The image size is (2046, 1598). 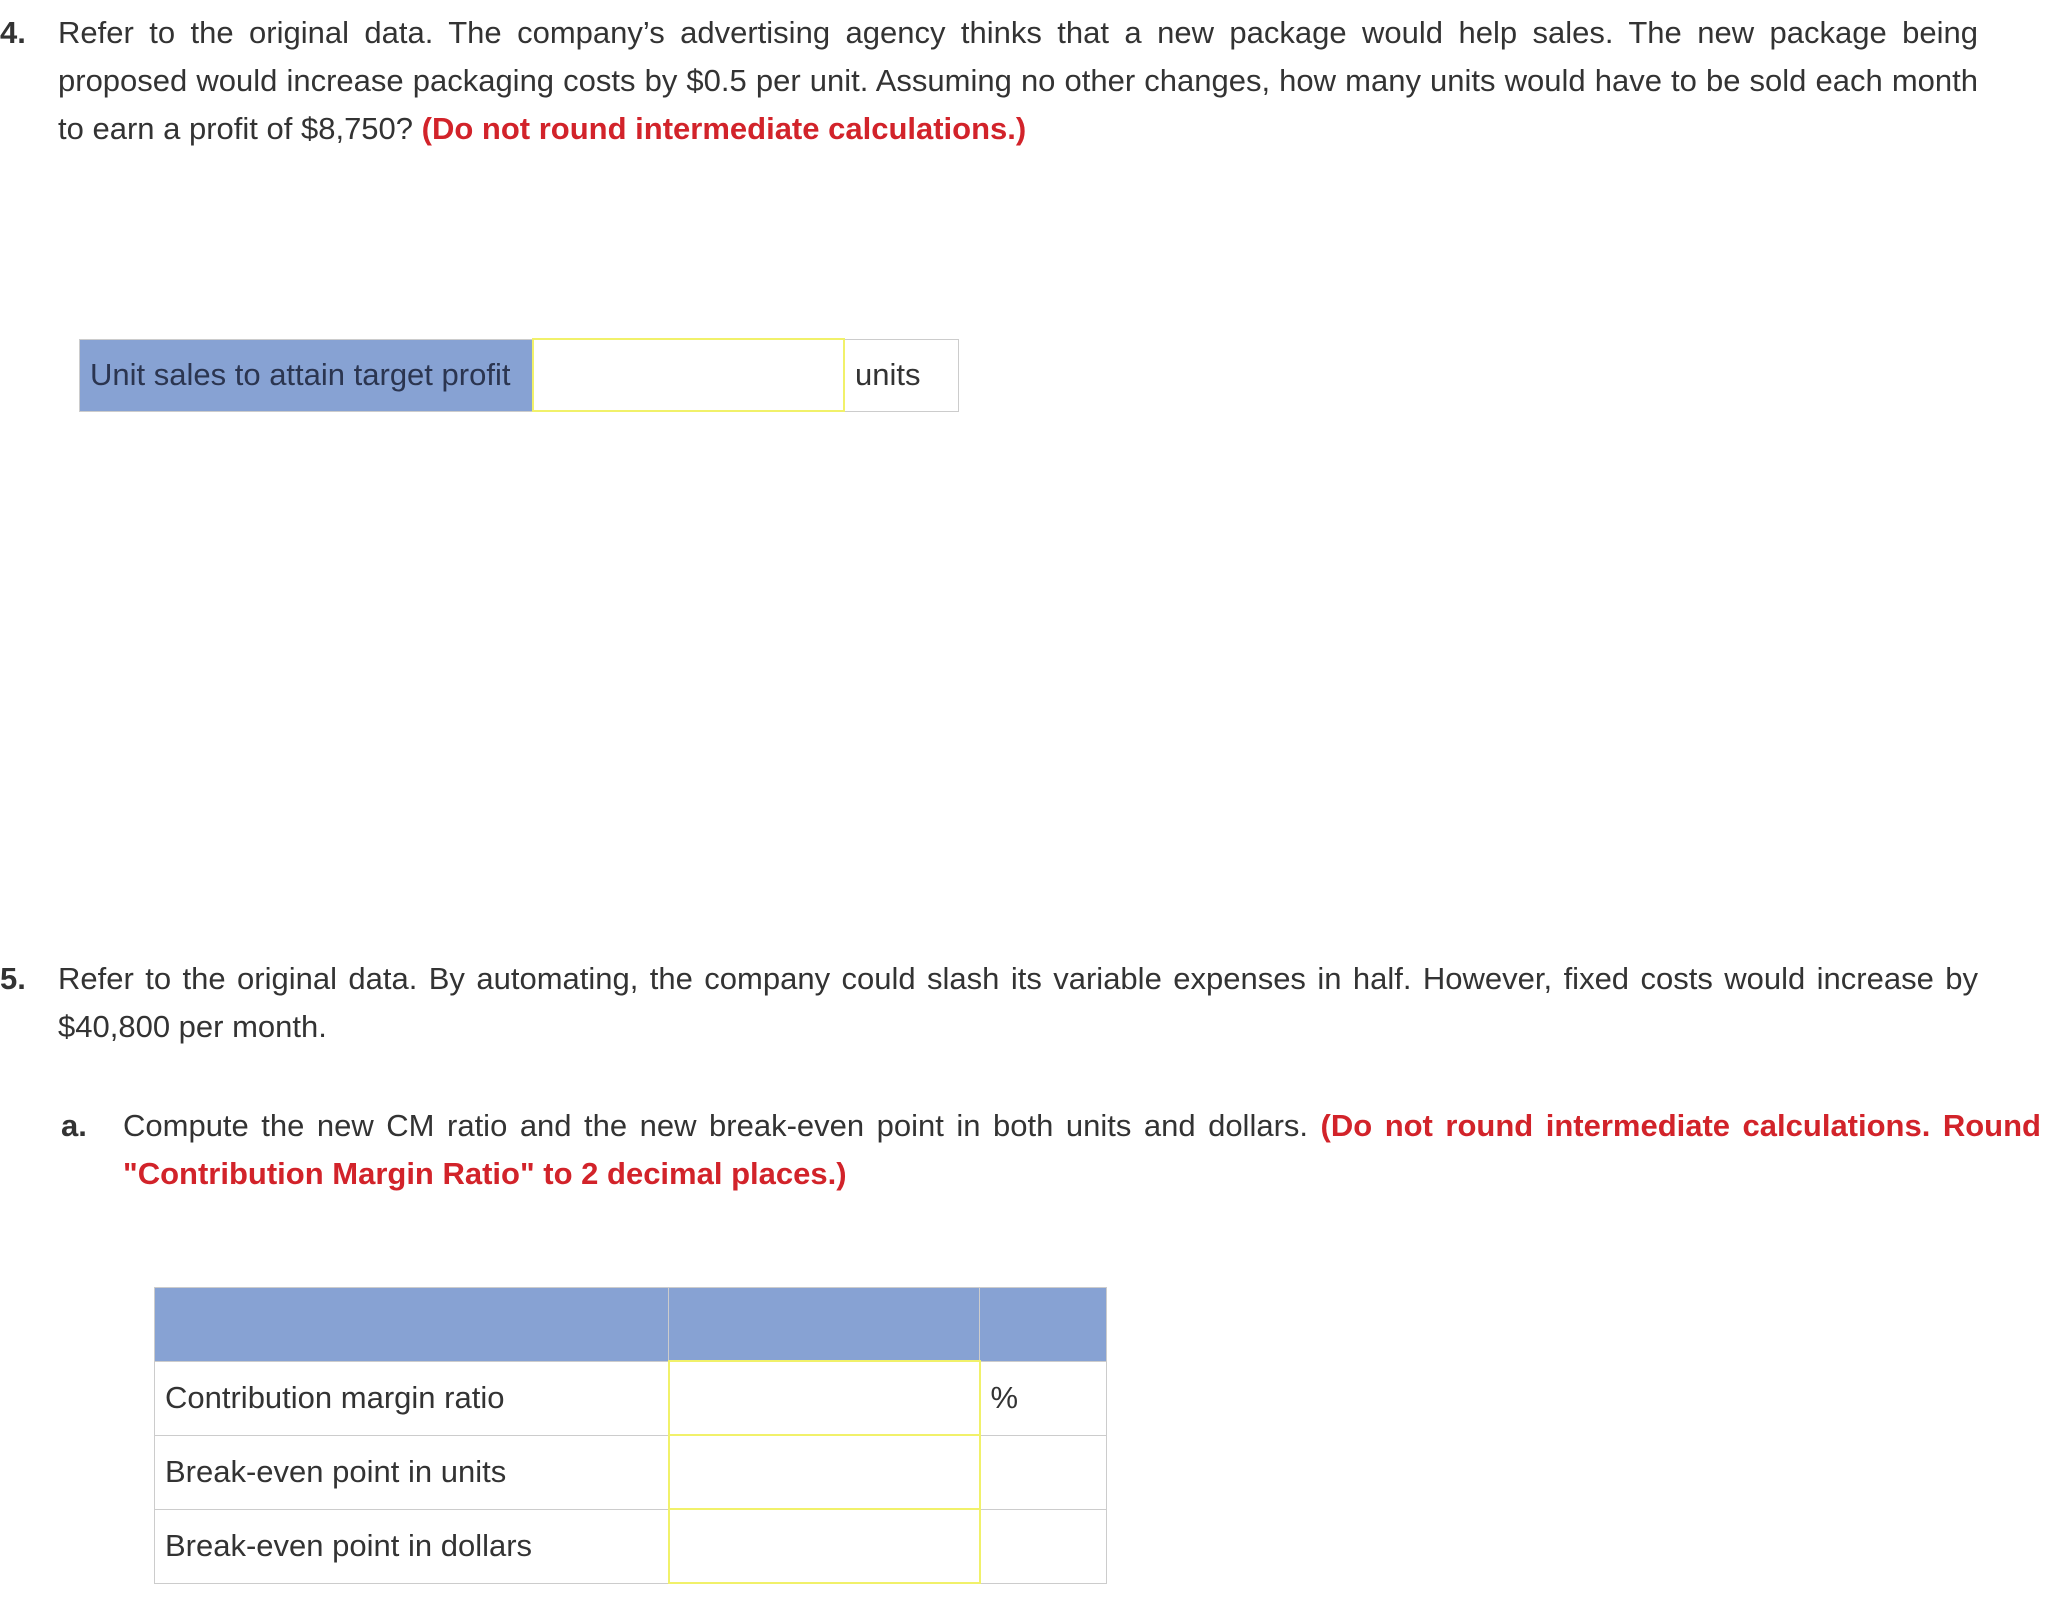 I want to click on break-even-units-input, so click(x=824, y=1472).